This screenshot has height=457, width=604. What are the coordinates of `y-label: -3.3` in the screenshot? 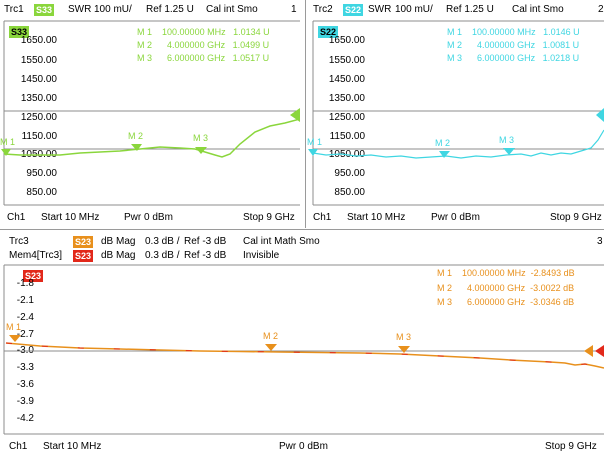 It's located at (25, 367).